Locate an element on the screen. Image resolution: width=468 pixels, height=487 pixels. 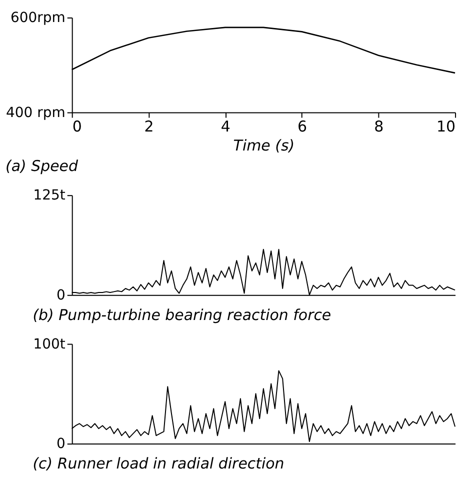
x-tick-label: 2 is located at coordinates (149, 127).